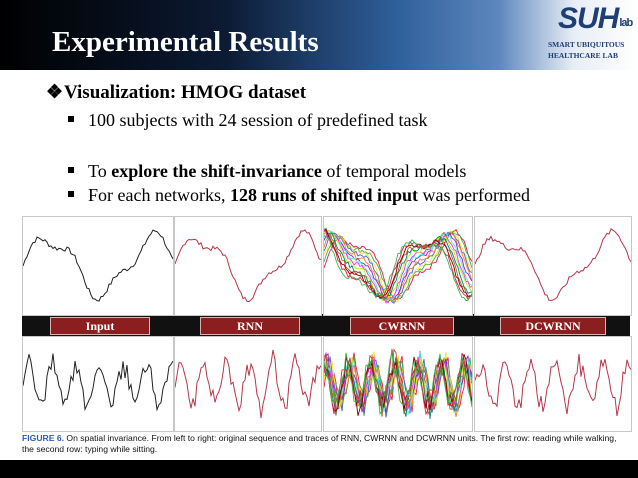  I want to click on waveform-input-row1, so click(98, 265).